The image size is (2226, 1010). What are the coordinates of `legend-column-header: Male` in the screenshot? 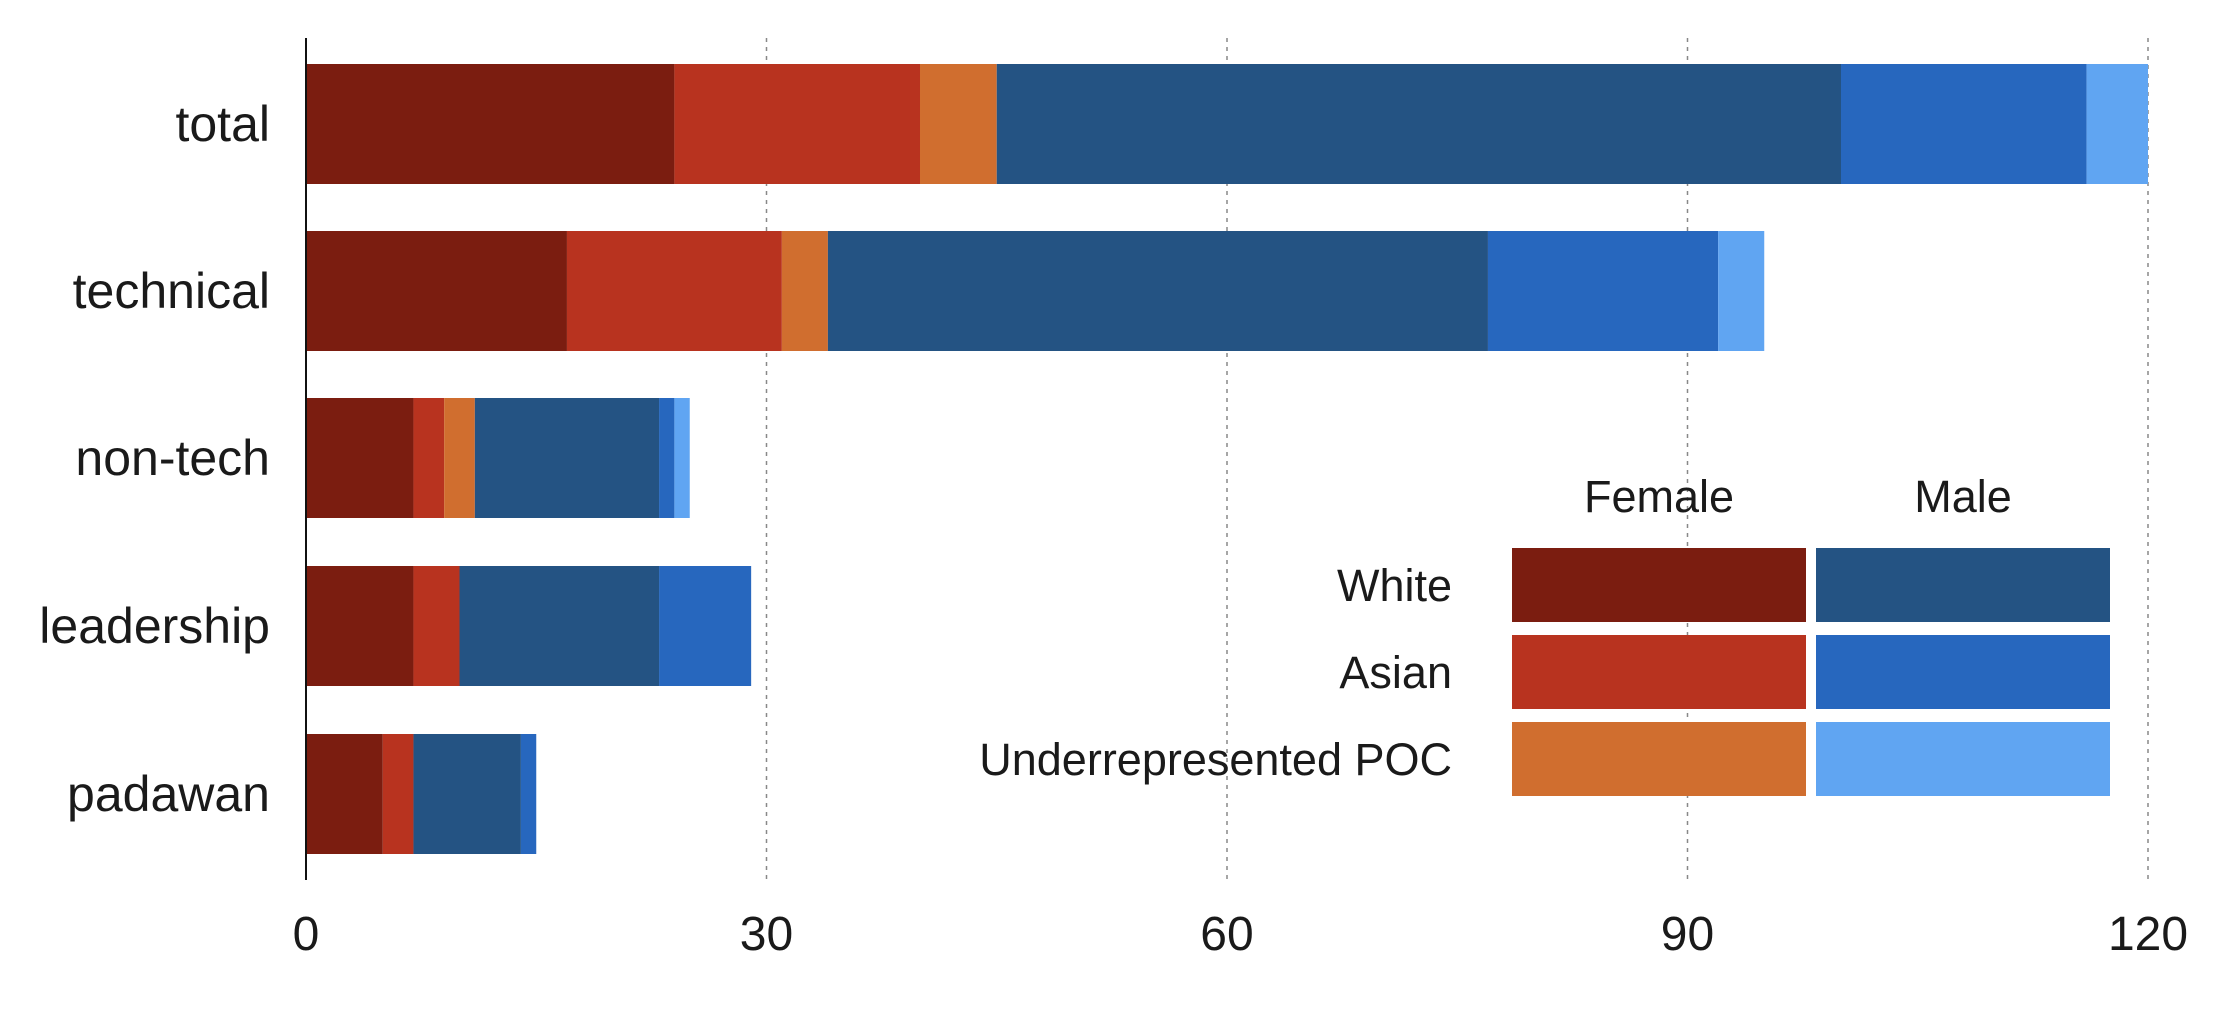 It's located at (1963, 496).